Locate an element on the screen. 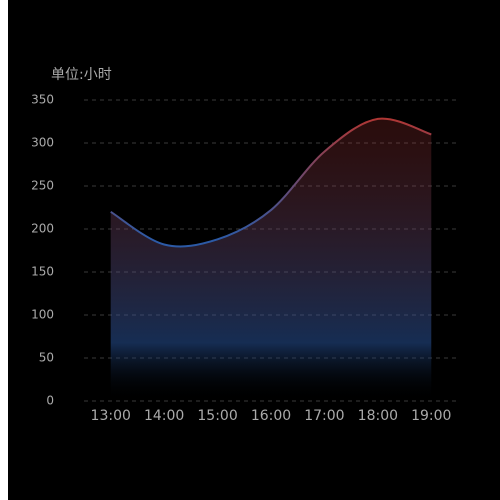  y-tick-label: 350 is located at coordinates (42, 100).